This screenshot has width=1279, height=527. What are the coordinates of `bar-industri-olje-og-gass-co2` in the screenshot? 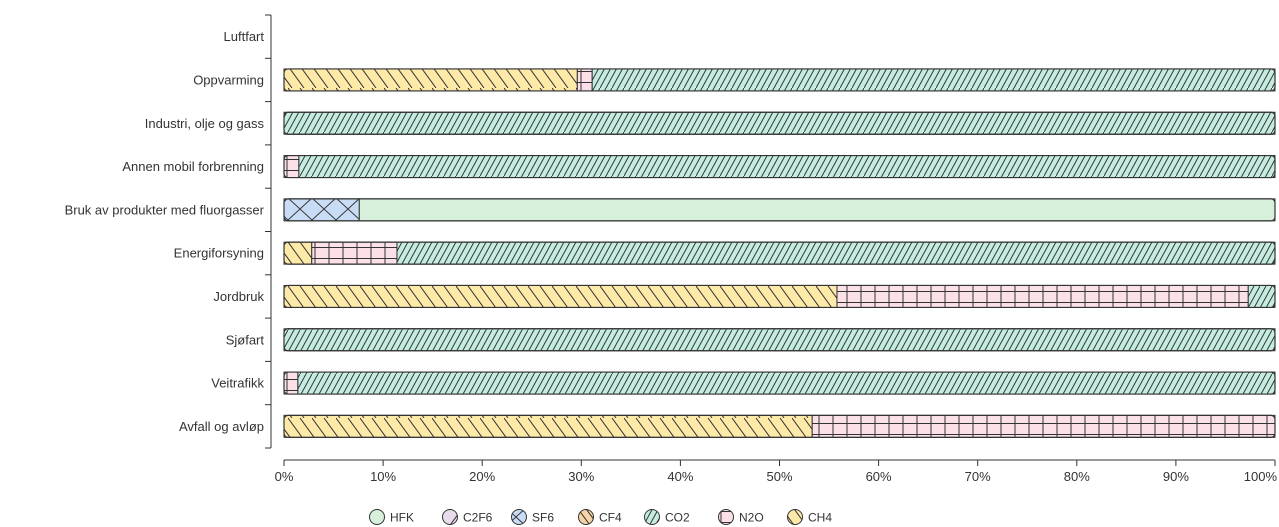 It's located at (779, 123).